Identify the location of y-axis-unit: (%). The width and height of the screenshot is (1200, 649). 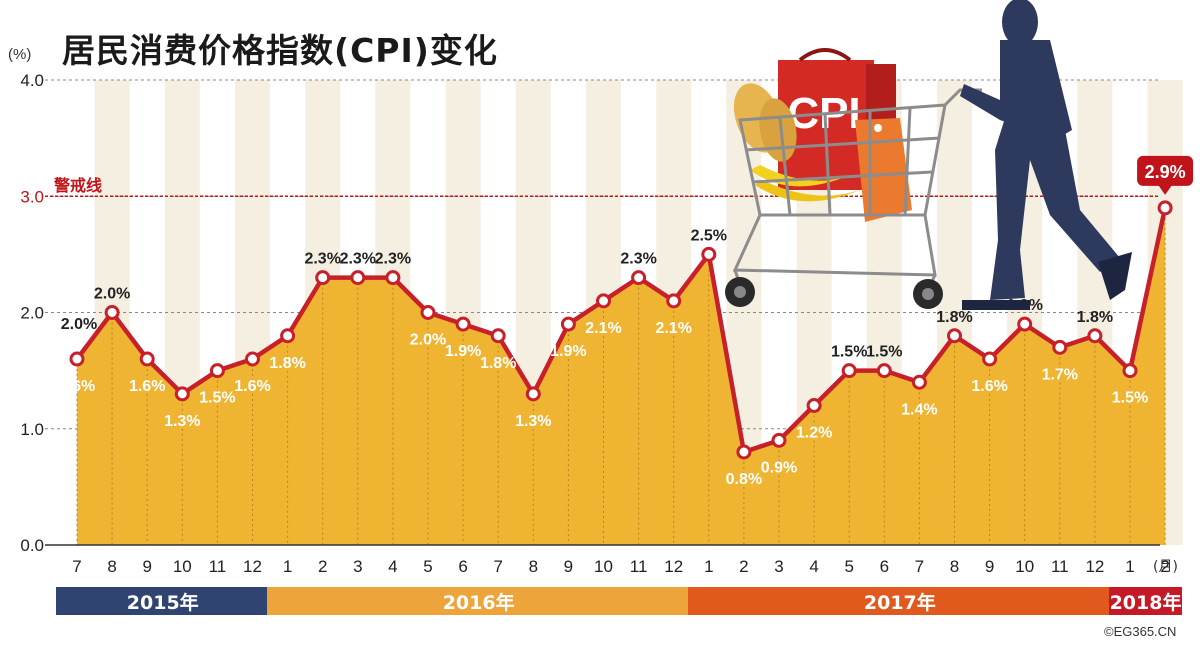
(20, 54).